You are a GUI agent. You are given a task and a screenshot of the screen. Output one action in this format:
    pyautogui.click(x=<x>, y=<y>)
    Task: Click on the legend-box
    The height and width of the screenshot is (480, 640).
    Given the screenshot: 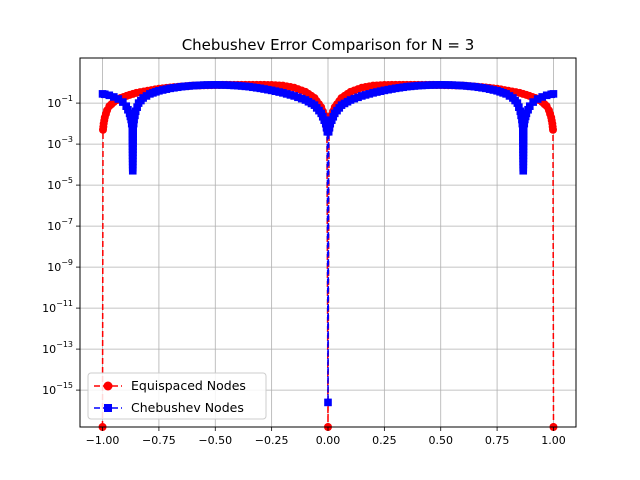 What is the action you would take?
    pyautogui.click(x=177, y=396)
    